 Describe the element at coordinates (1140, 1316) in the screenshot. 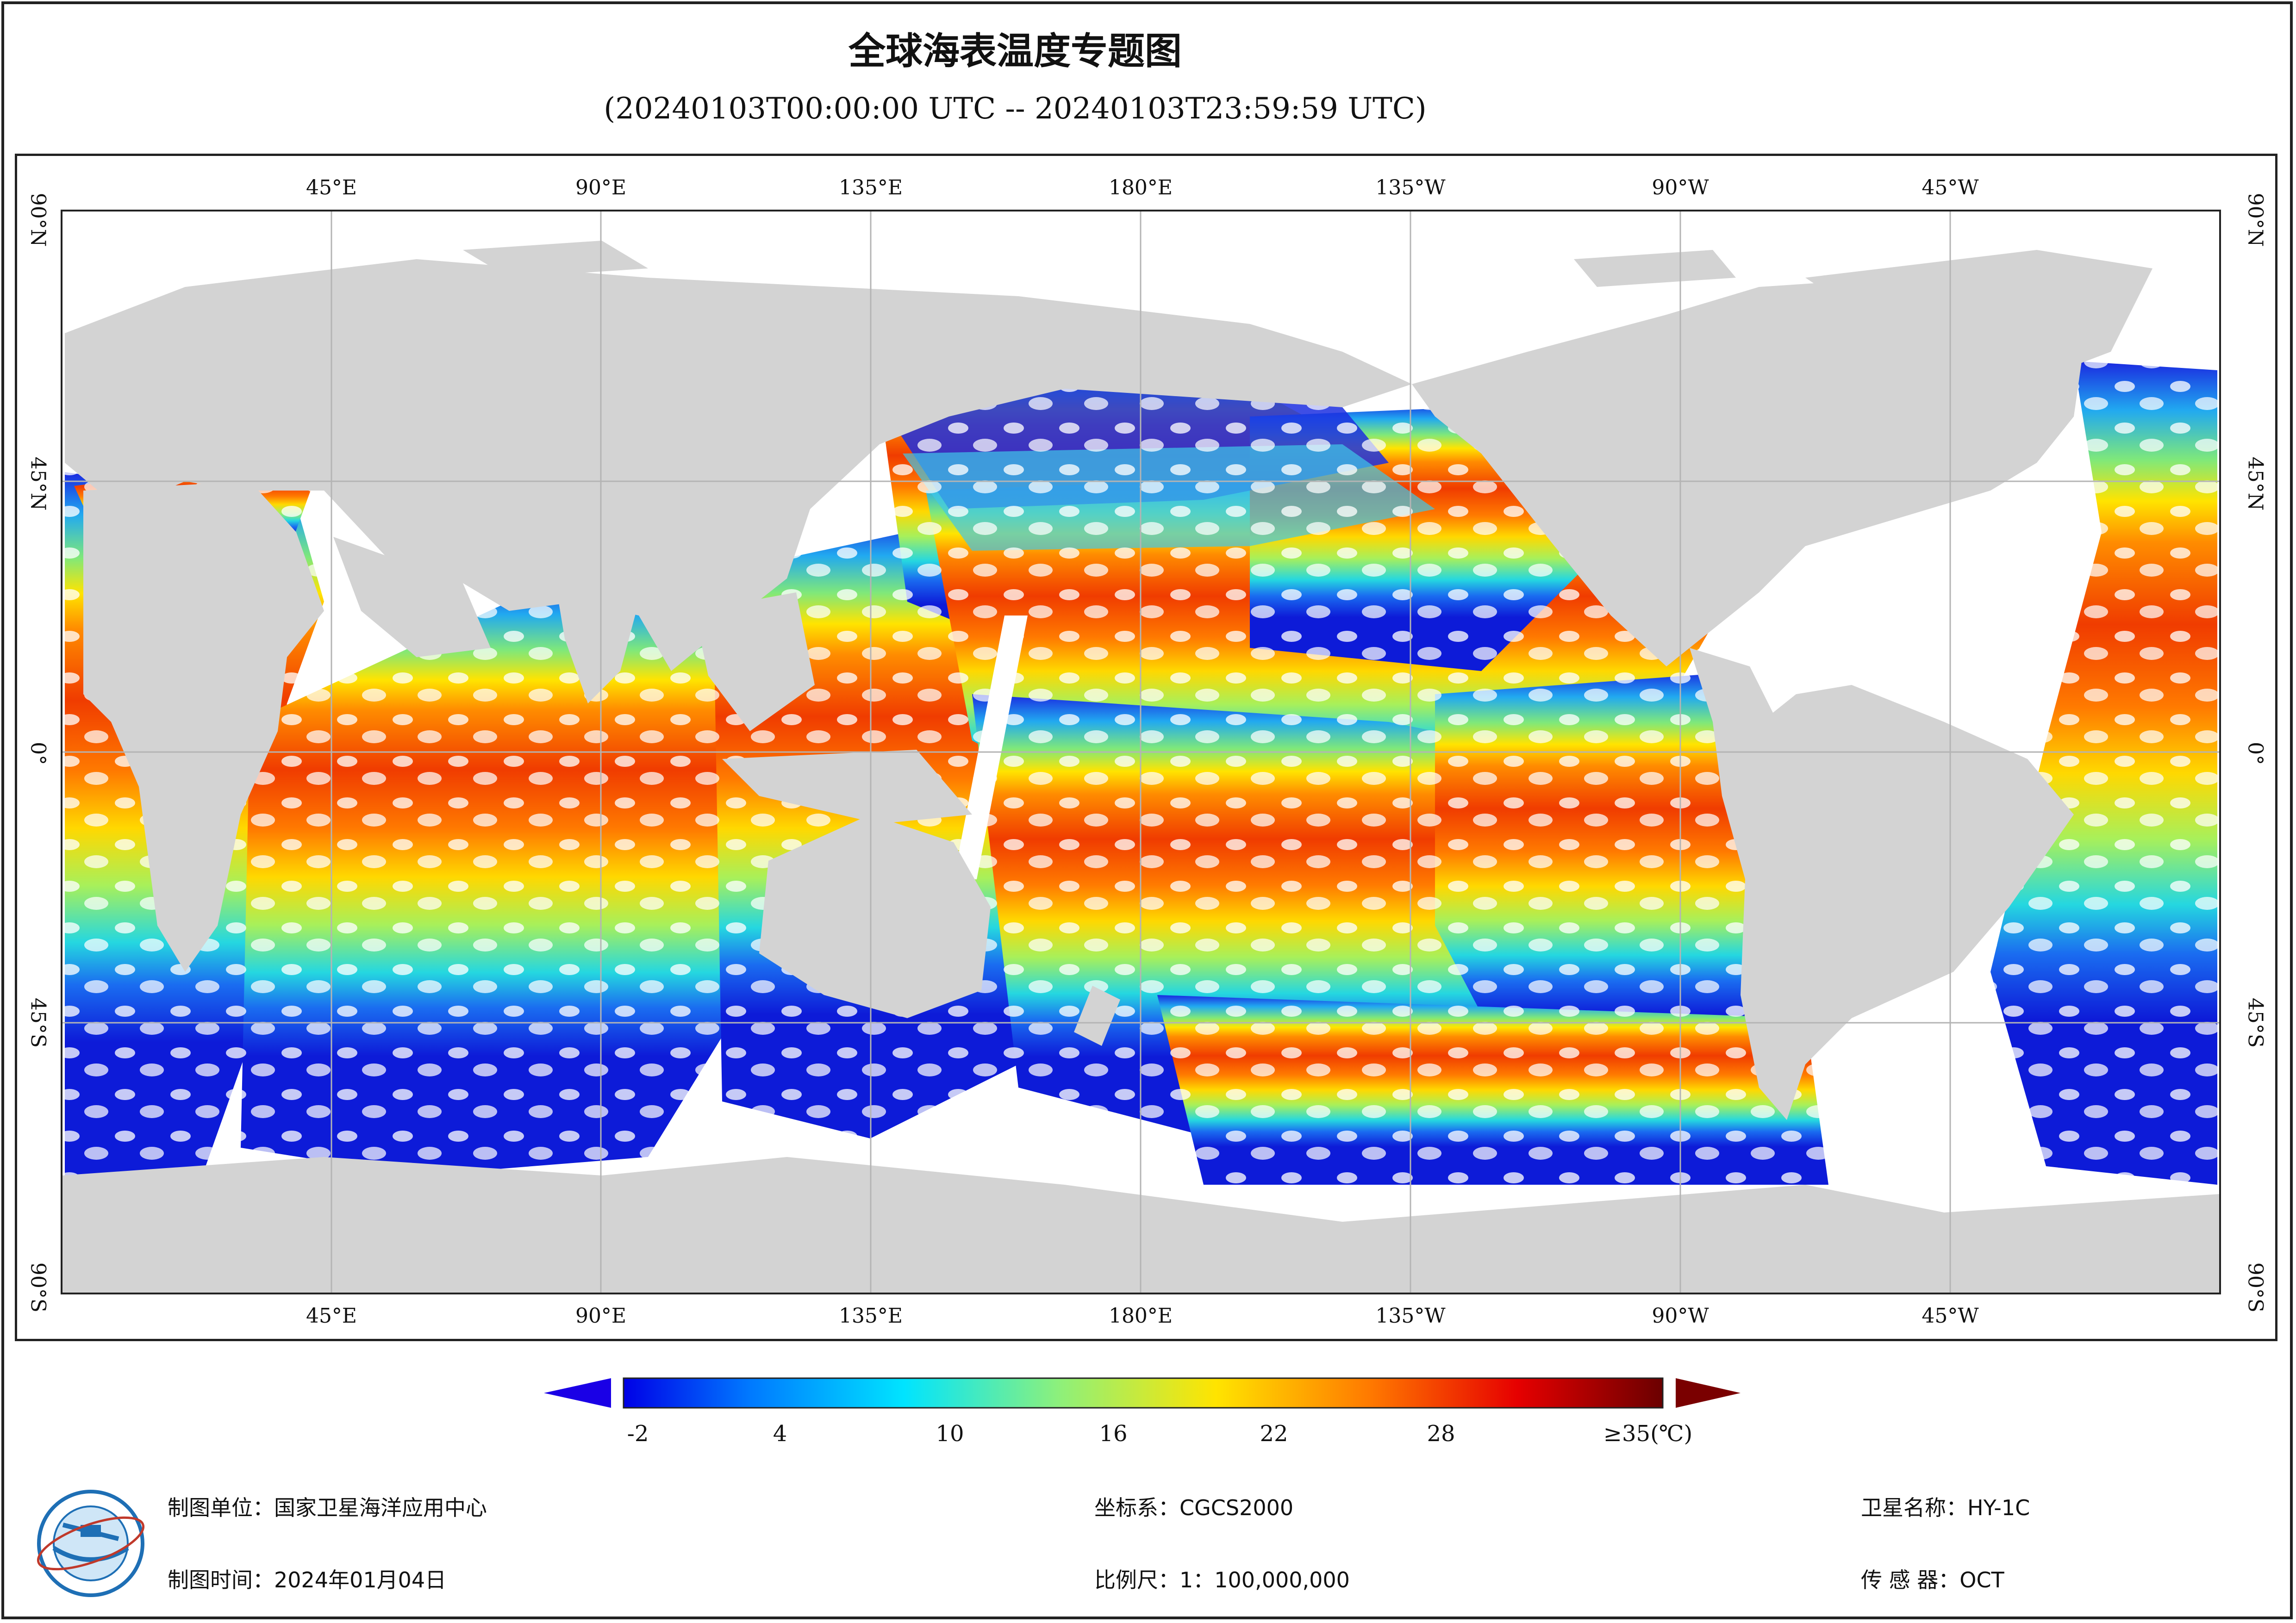

I see `bottom-tick-label: 180°E` at that location.